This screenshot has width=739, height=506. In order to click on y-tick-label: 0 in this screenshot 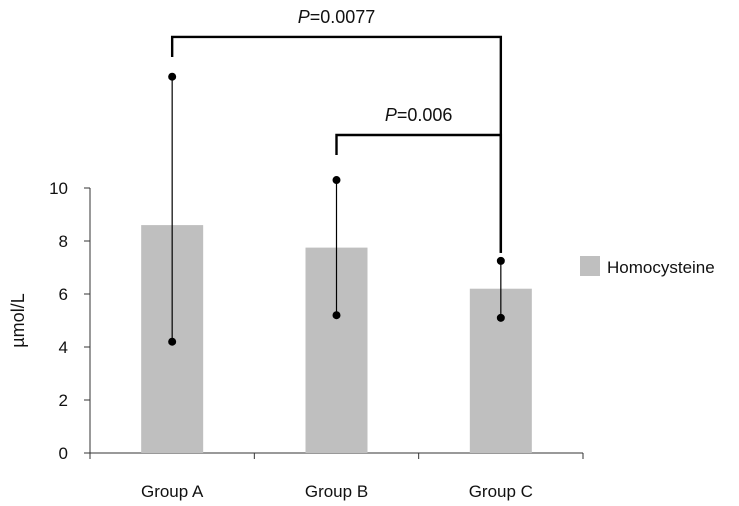, I will do `click(63, 453)`.